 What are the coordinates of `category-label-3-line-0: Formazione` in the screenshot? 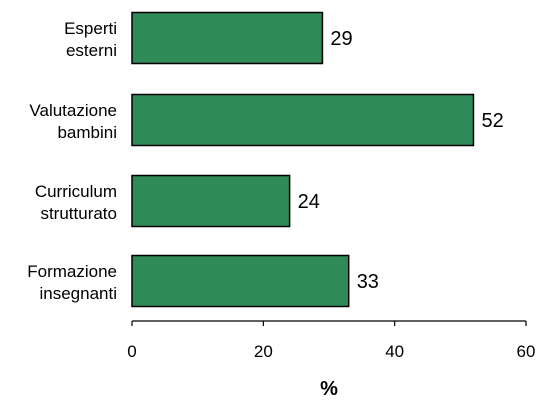 It's located at (72, 271).